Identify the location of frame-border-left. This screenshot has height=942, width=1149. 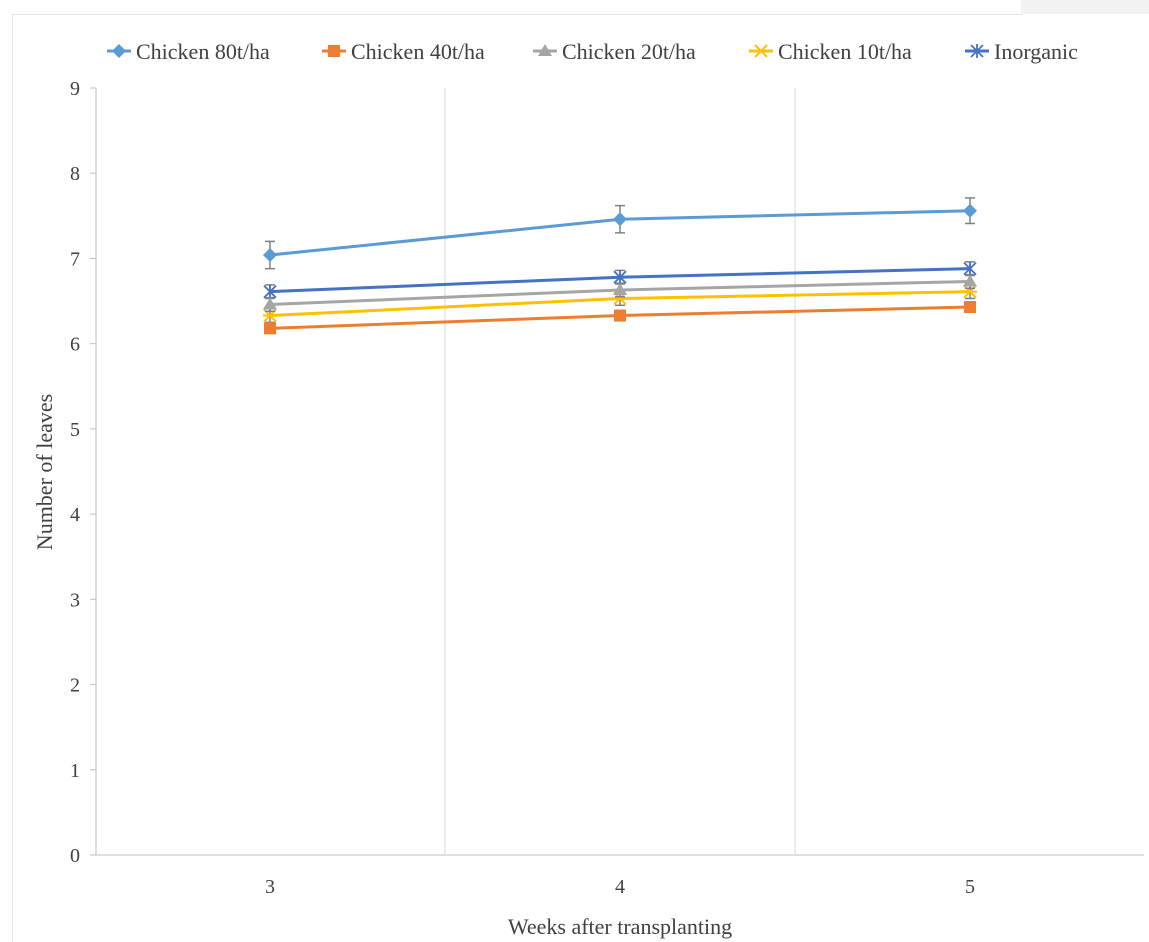
(12, 478).